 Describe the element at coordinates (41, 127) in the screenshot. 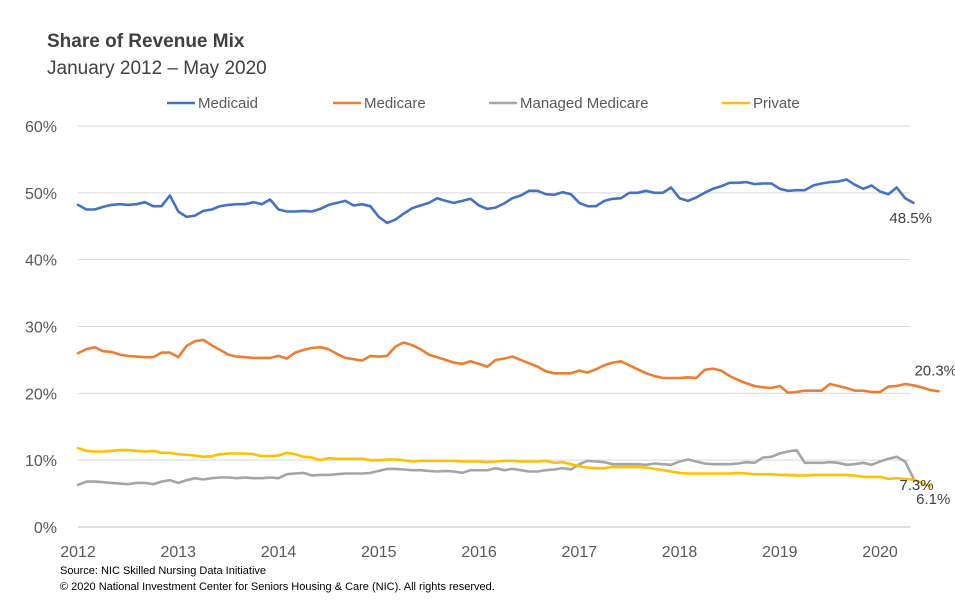

I see `y-tick-label: 60%` at that location.